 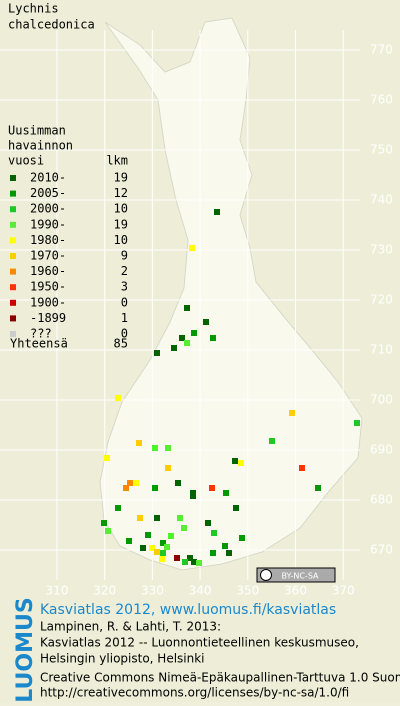 I want to click on legend-label: 1970-, so click(x=48, y=256).